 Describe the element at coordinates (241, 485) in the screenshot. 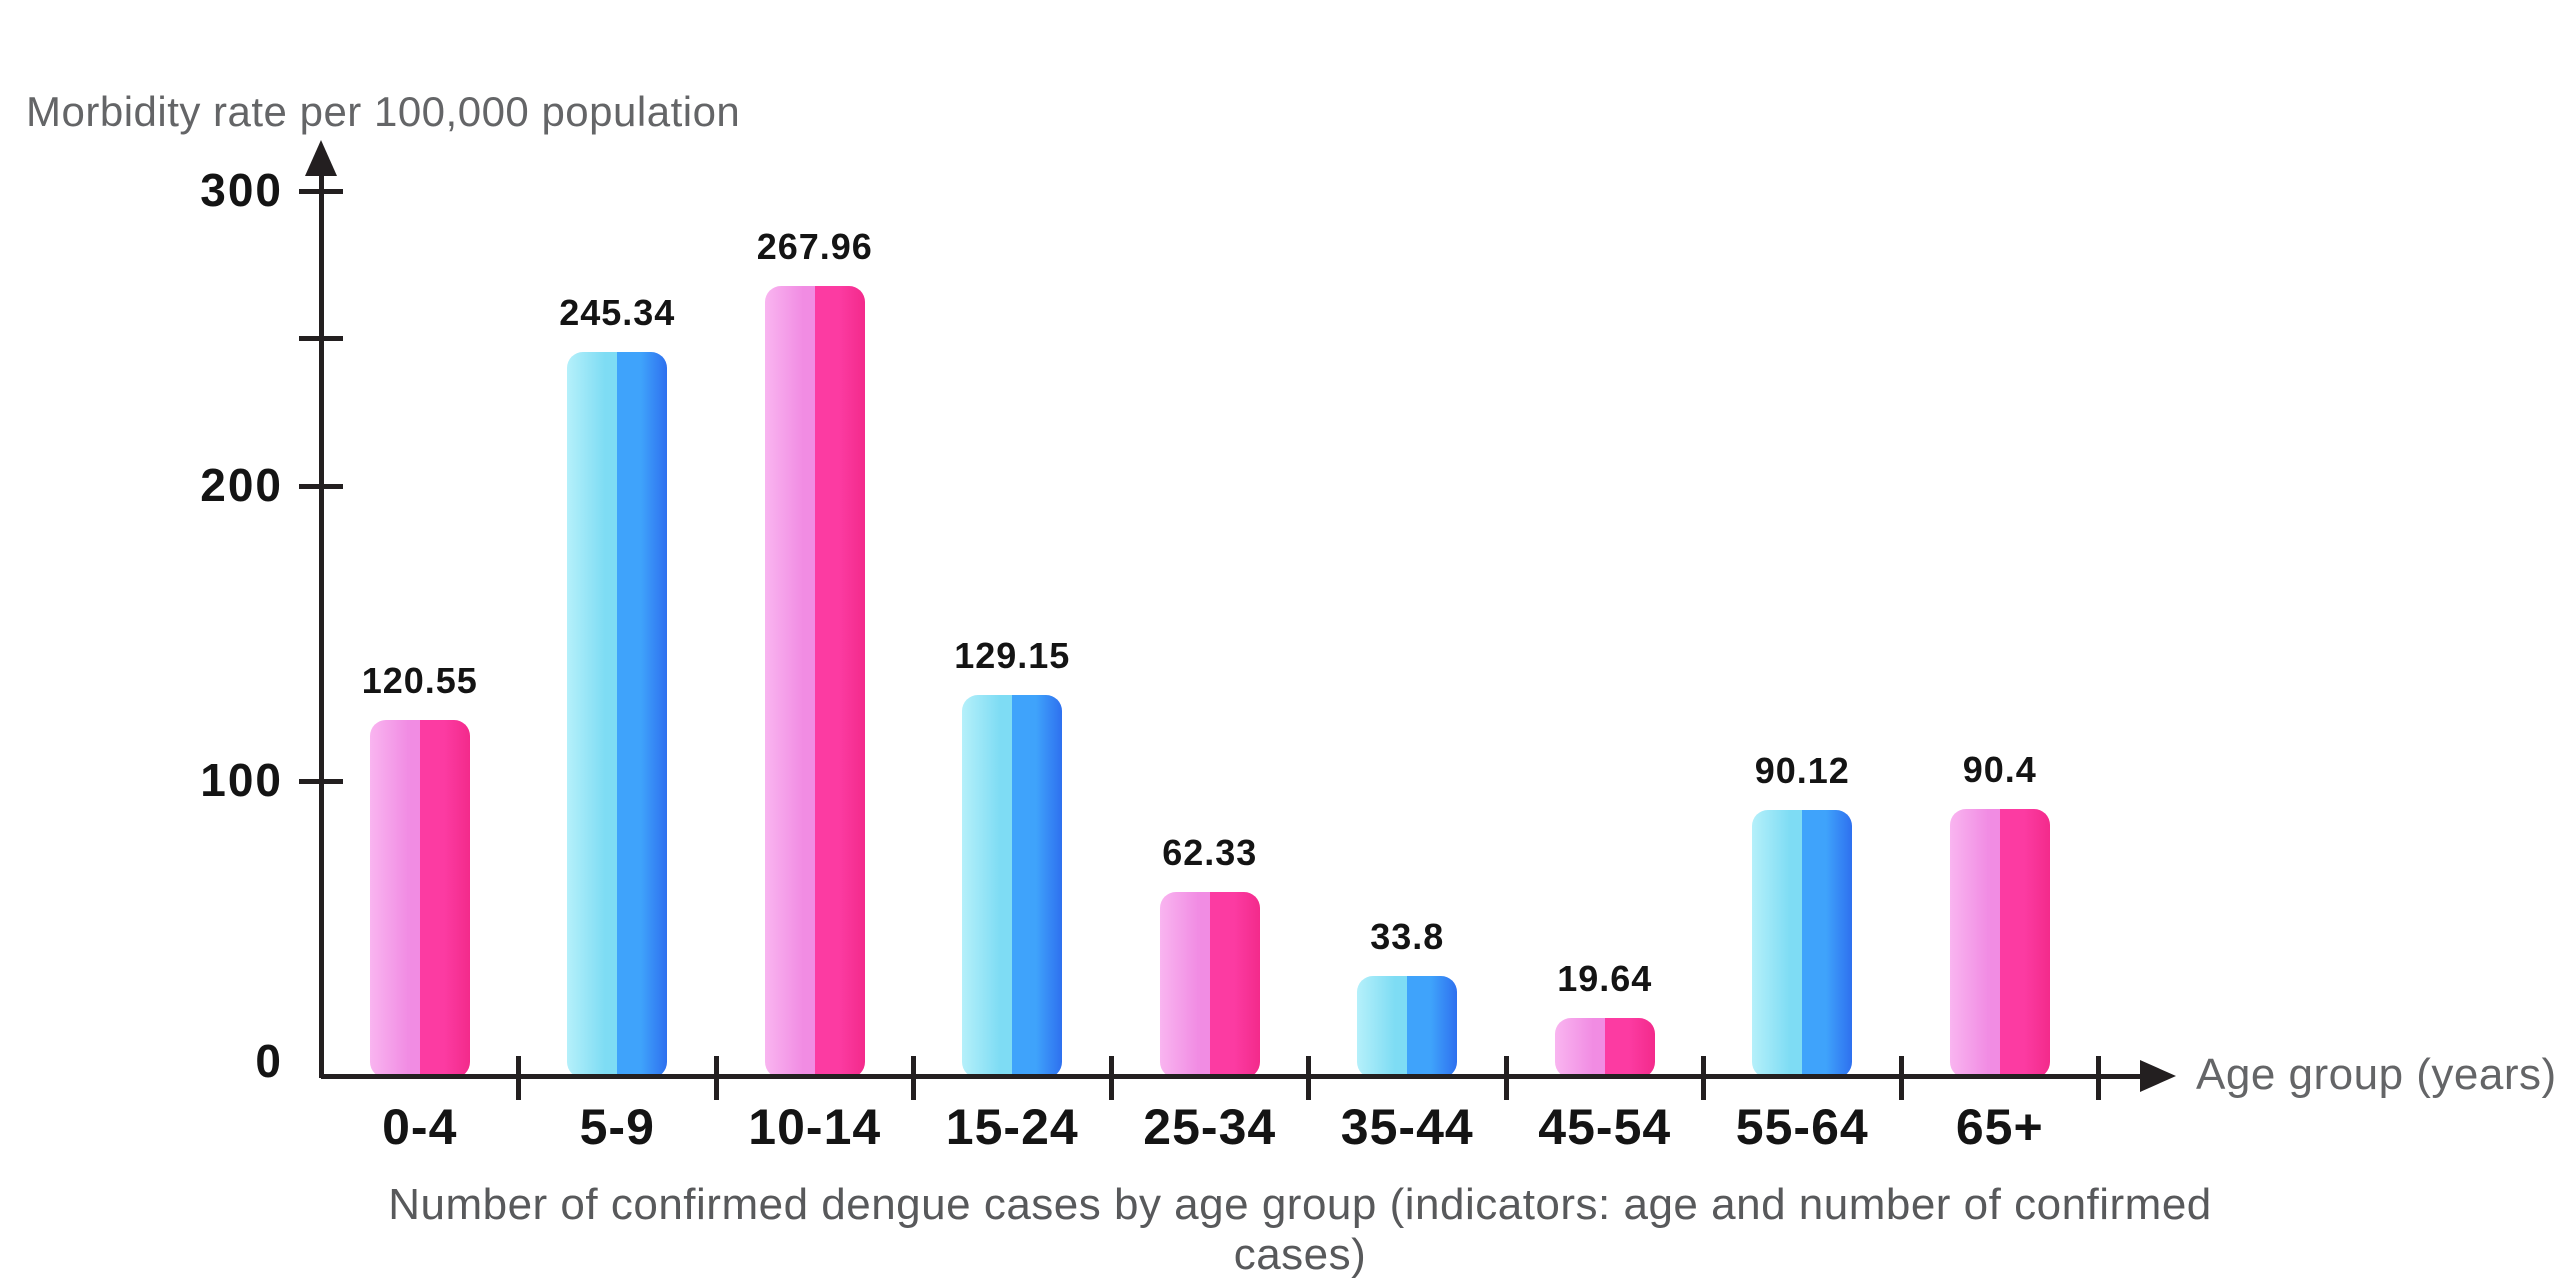

I see `y-tick-label: 200` at that location.